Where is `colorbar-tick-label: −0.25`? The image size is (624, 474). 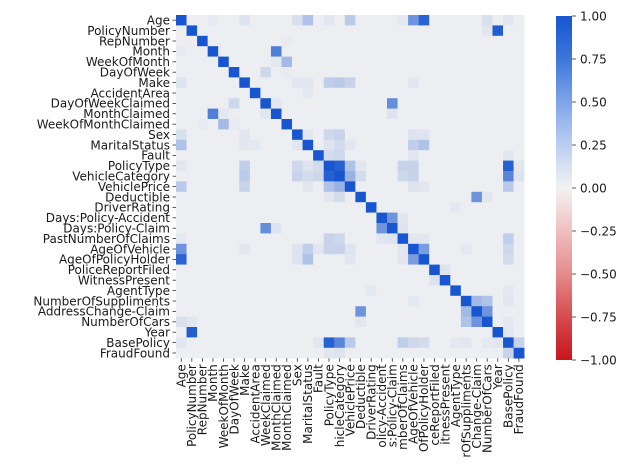 colorbar-tick-label: −0.25 is located at coordinates (598, 231).